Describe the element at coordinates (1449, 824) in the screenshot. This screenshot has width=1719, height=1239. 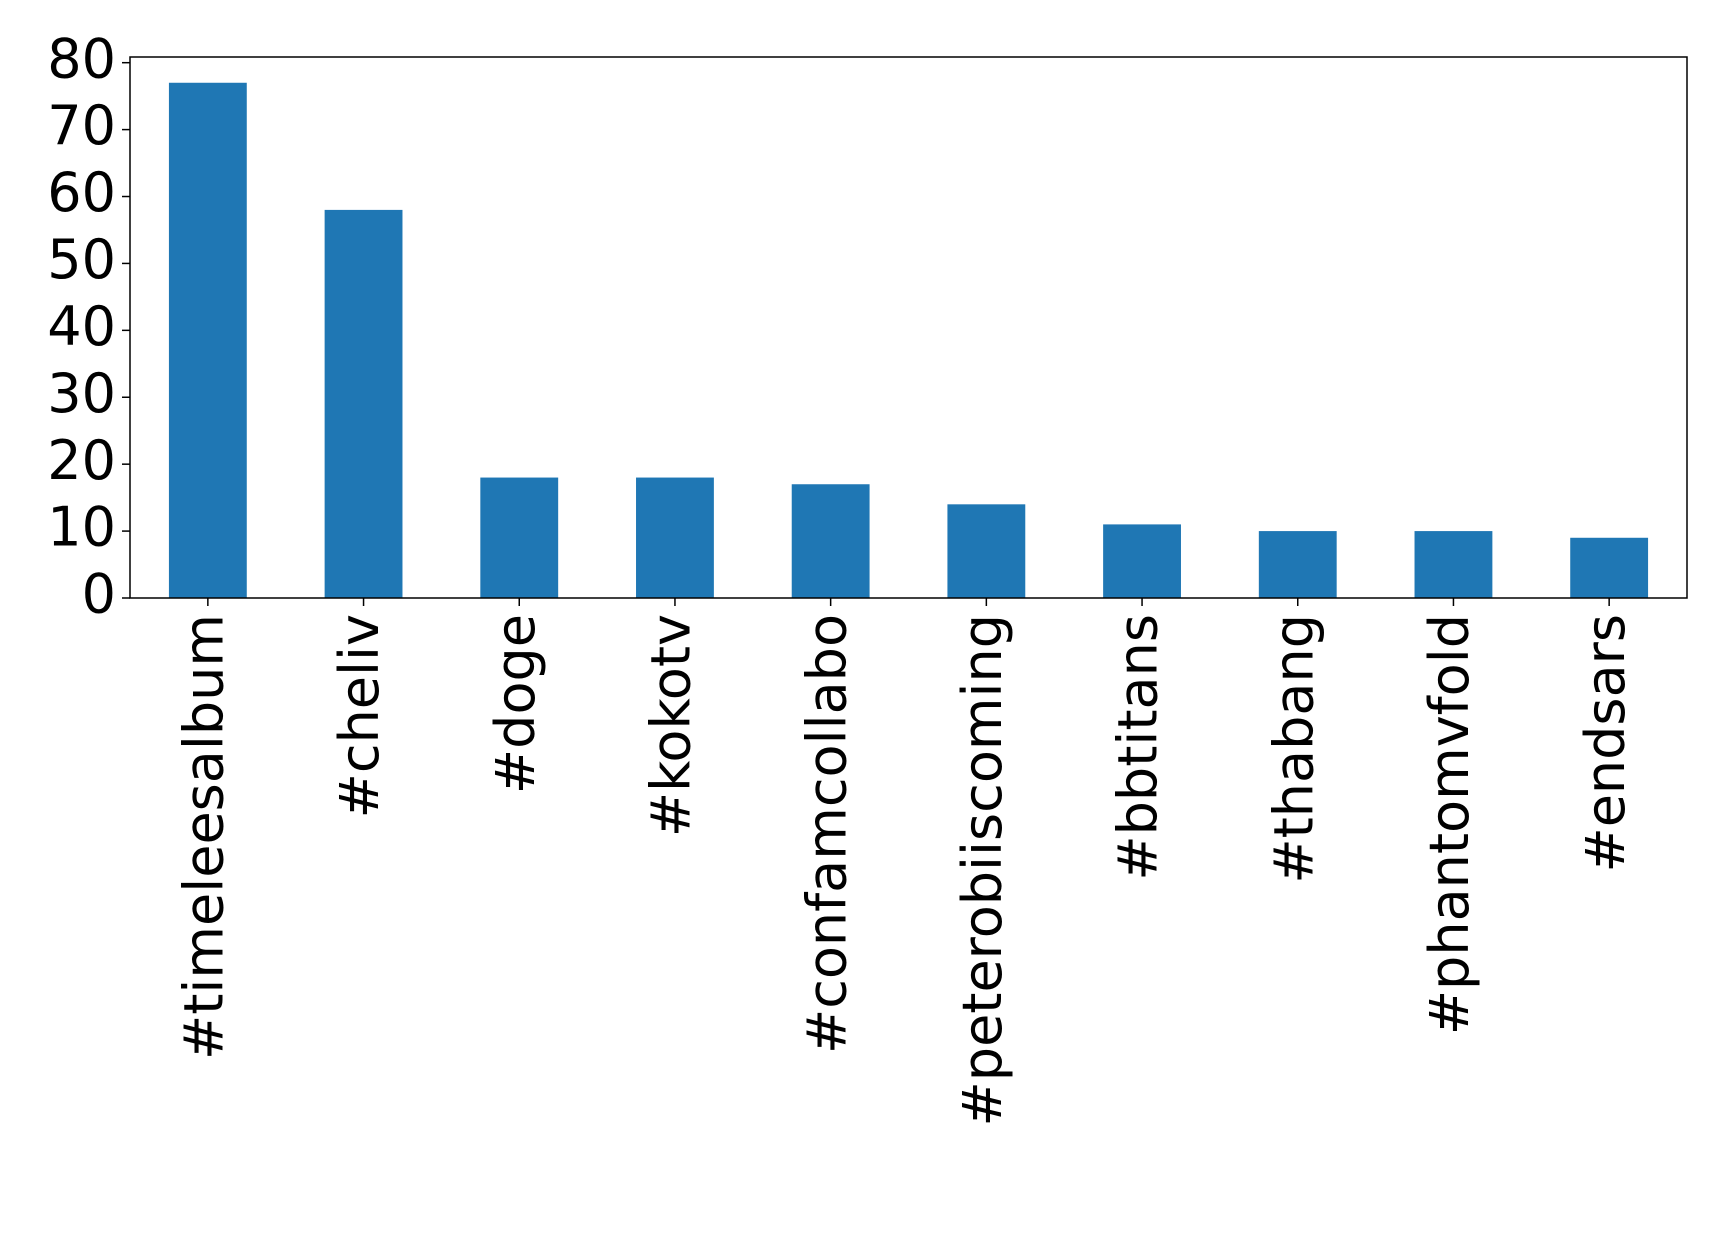
I see `x-tick-label: #phantomvfold` at that location.